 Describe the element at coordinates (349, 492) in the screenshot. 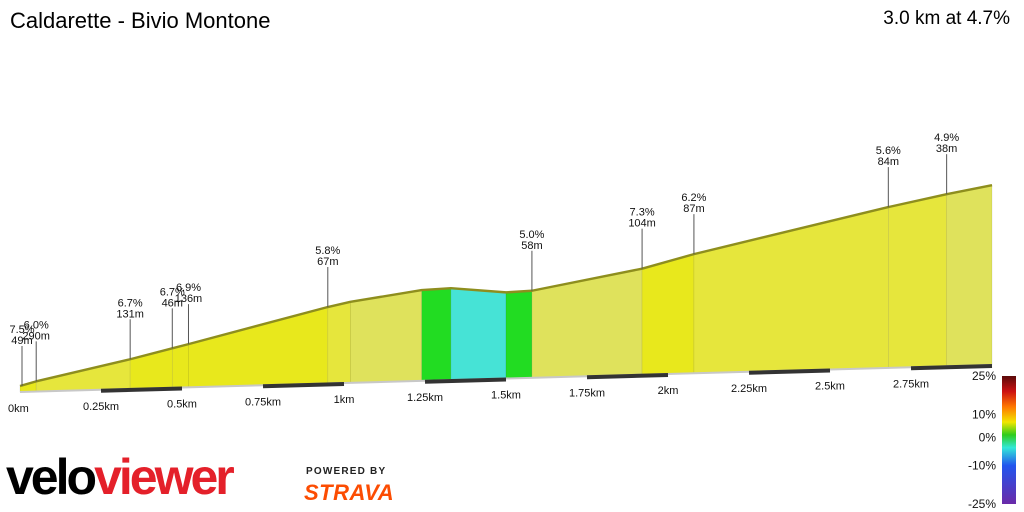

I see `strava-logo: STRAVA` at that location.